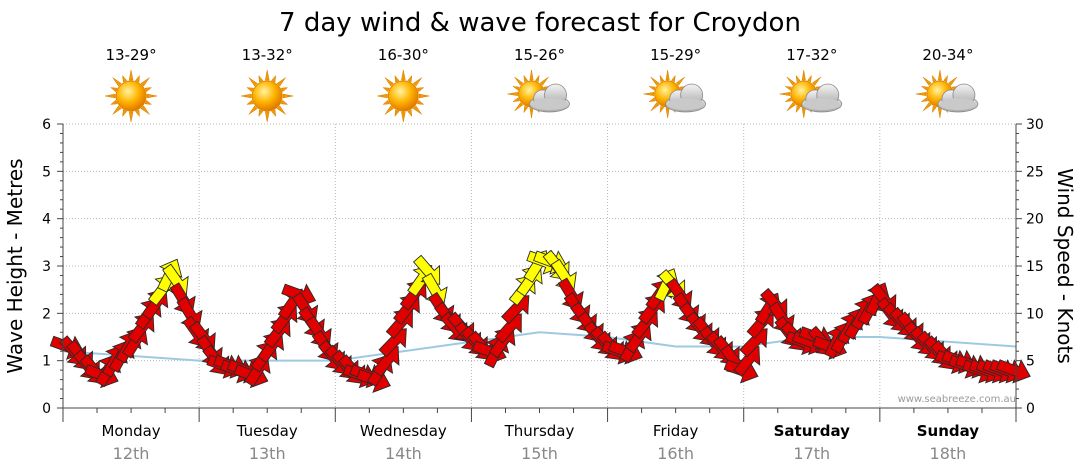  What do you see at coordinates (539, 453) in the screenshot?
I see `day-date: 15th` at bounding box center [539, 453].